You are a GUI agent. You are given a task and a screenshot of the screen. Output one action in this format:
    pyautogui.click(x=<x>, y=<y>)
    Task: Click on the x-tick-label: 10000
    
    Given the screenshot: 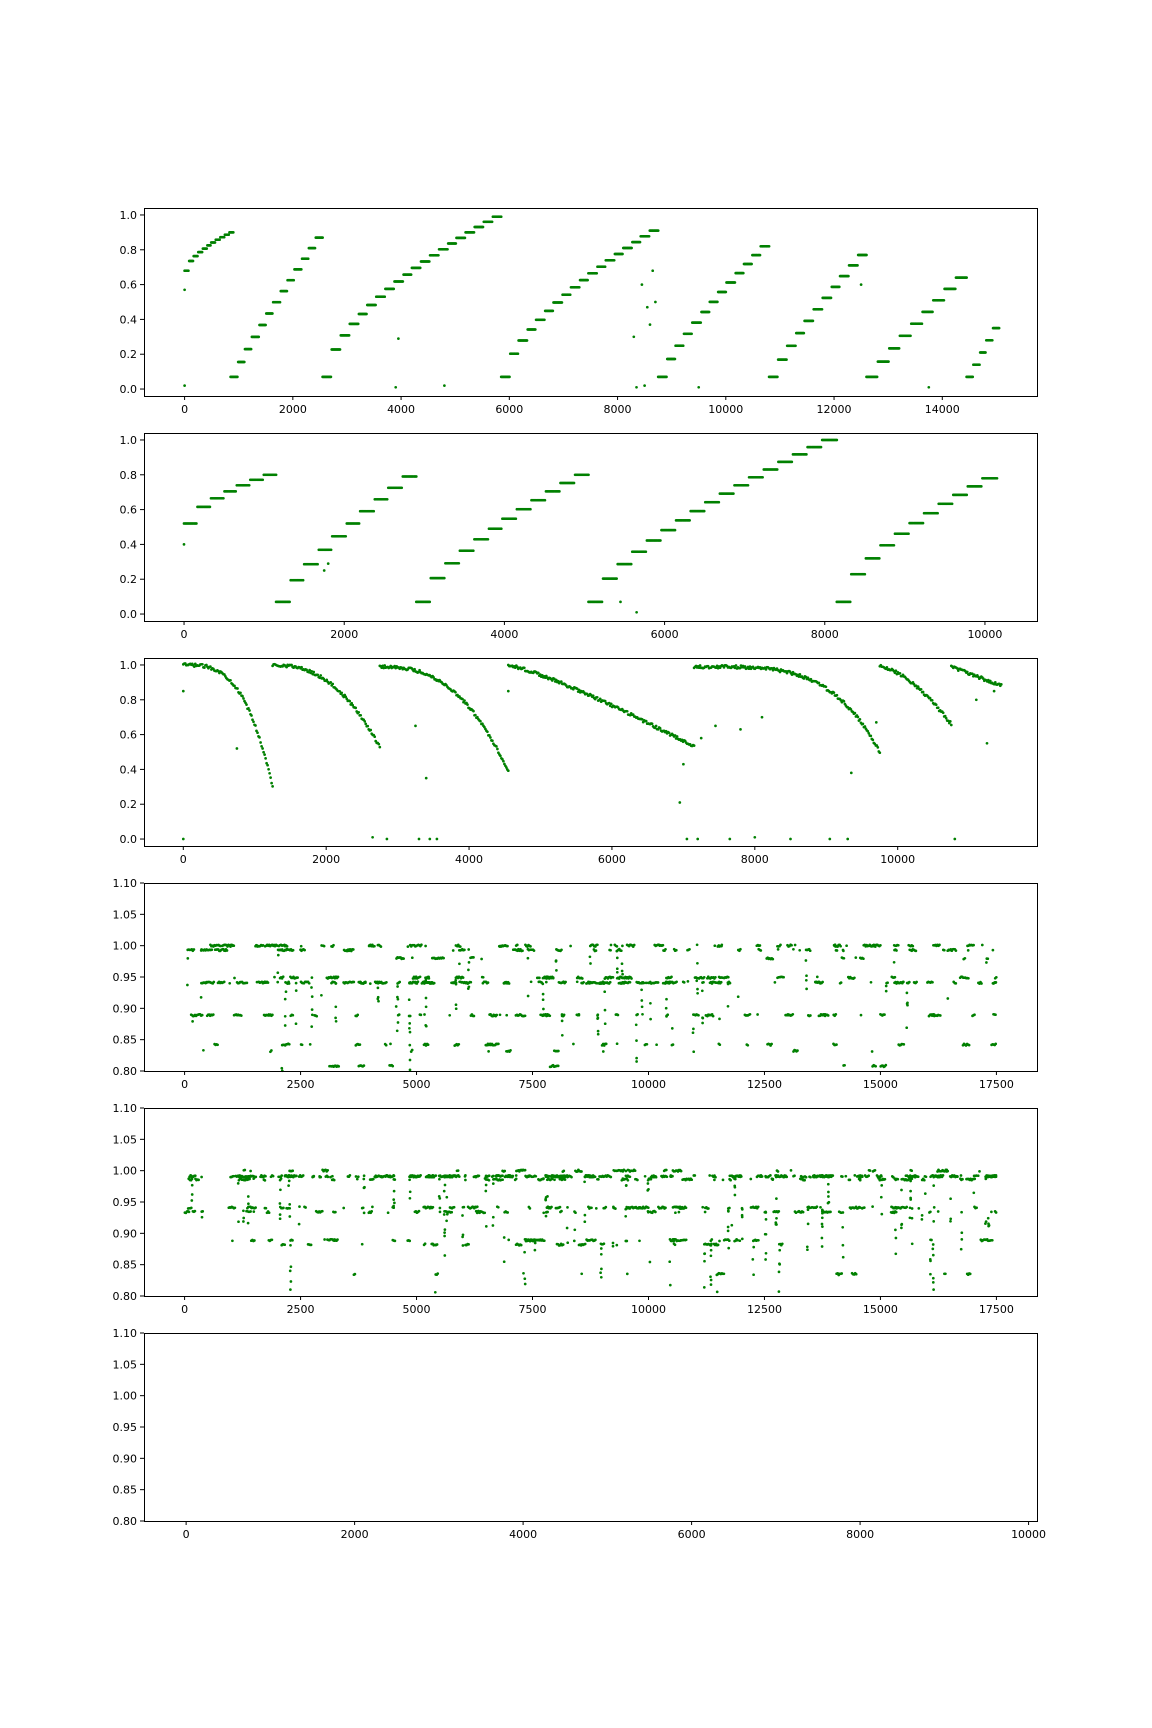 What is the action you would take?
    pyautogui.click(x=725, y=409)
    